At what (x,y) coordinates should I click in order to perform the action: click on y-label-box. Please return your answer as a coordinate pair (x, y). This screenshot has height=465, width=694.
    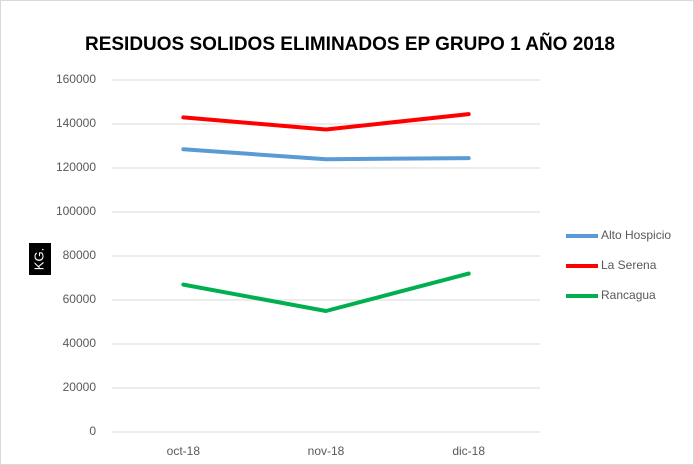
    Looking at the image, I should click on (40, 259).